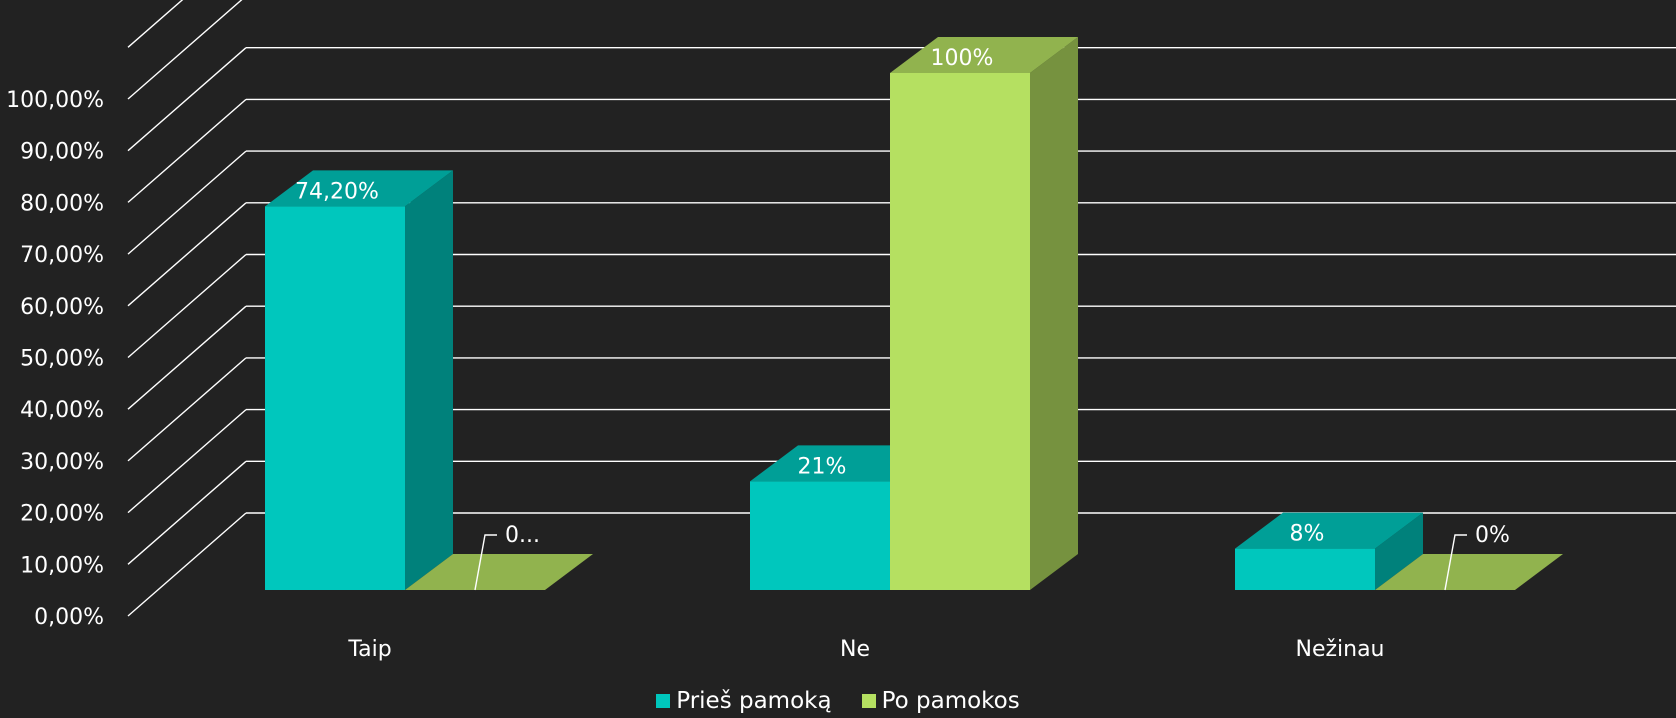 This screenshot has width=1676, height=718. Describe the element at coordinates (62, 152) in the screenshot. I see `y-tick-label: 90,00%` at that location.